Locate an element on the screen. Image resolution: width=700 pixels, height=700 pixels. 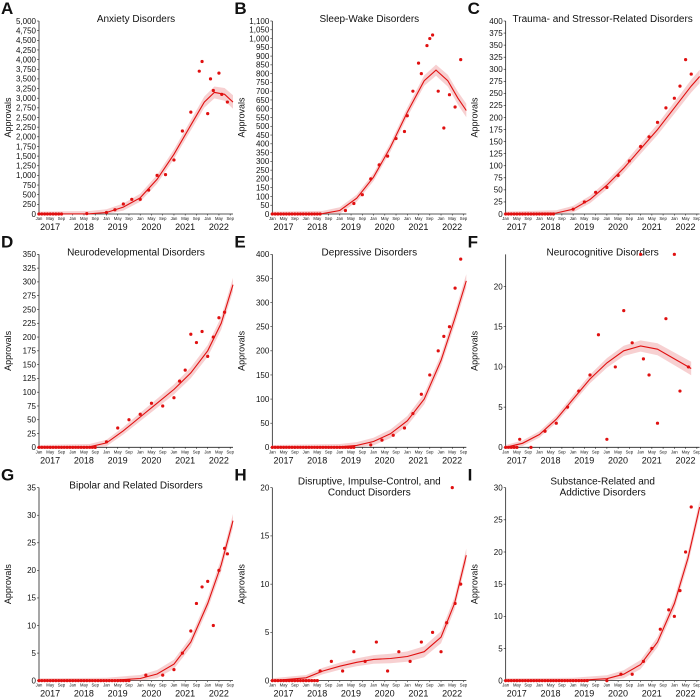
x-year-label: 2018 is located at coordinates (551, 694).